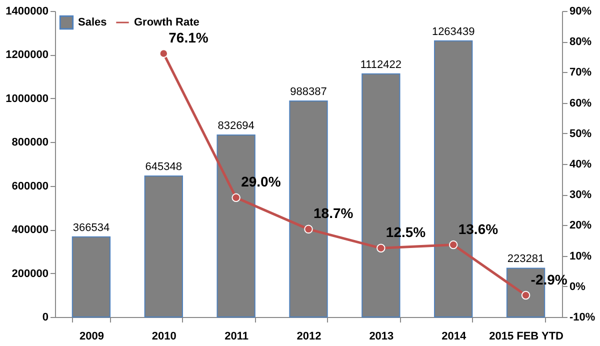 This screenshot has height=346, width=600. Describe the element at coordinates (309, 336) in the screenshot. I see `x-tick-label: 2012` at that location.